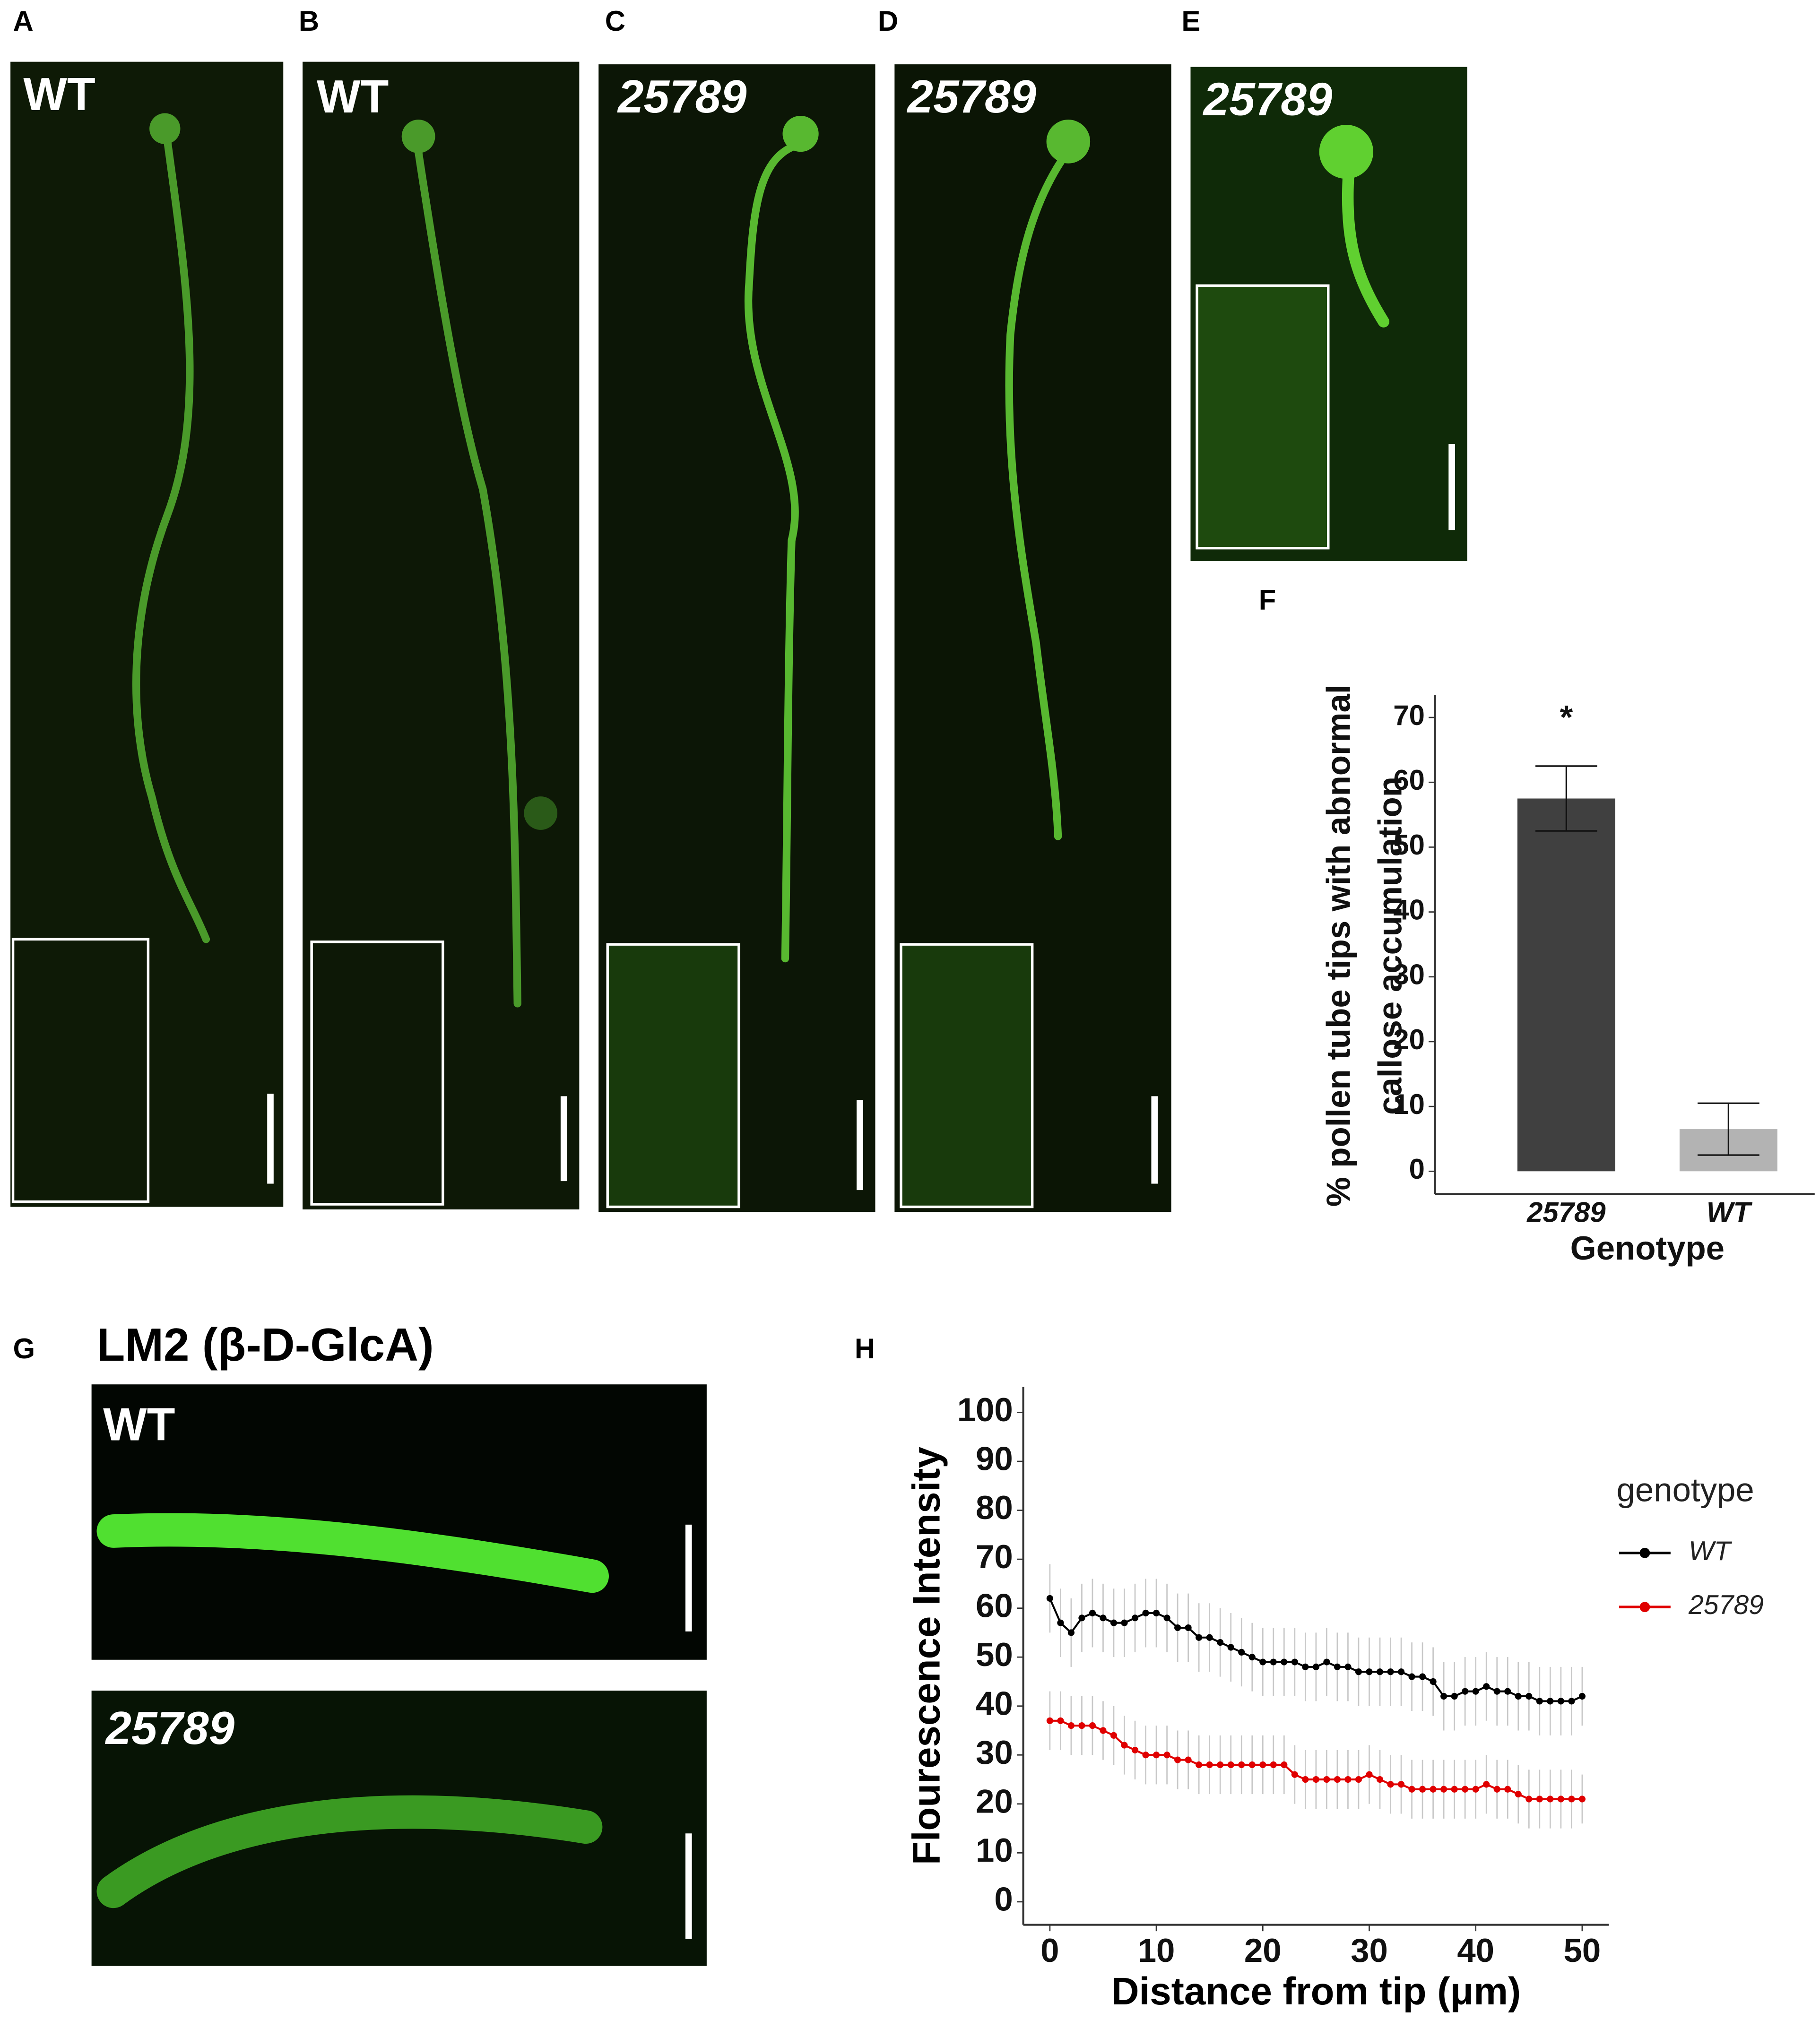 This screenshot has height=2020, width=1820. Describe the element at coordinates (1190, 21) in the screenshot. I see `panel-letter: E` at that location.